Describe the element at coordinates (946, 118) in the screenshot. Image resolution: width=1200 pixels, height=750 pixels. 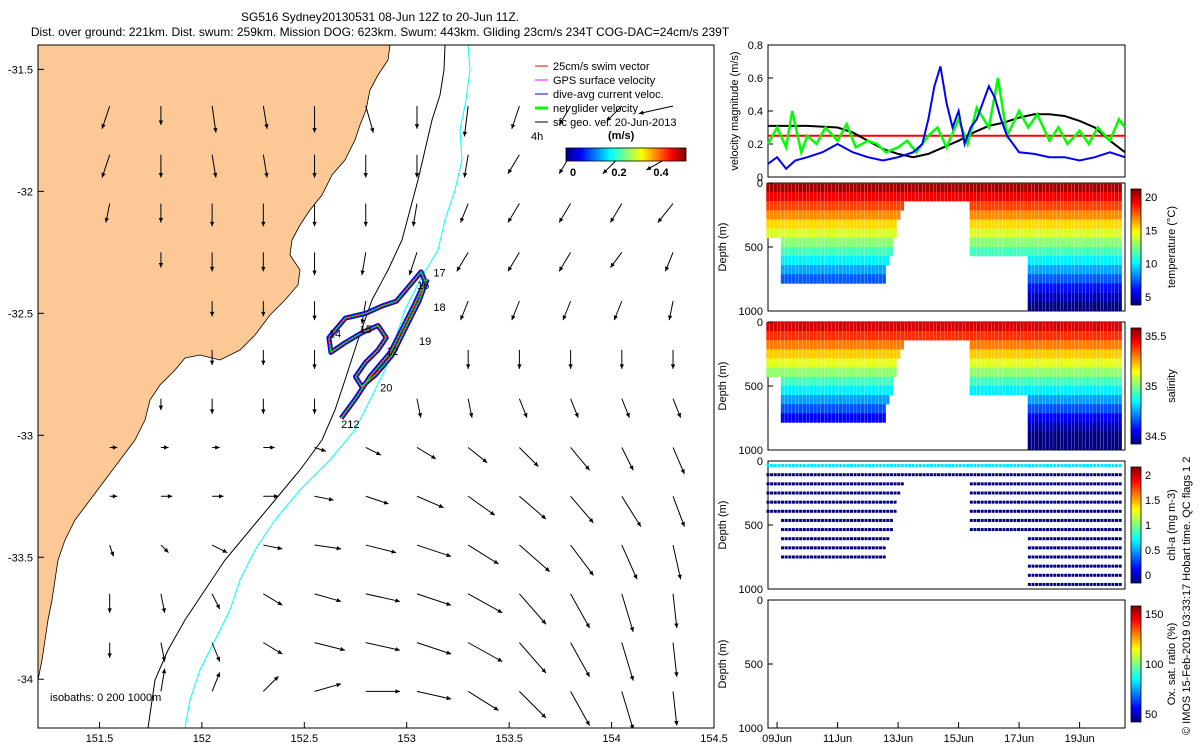
I see `velocity-series` at that location.